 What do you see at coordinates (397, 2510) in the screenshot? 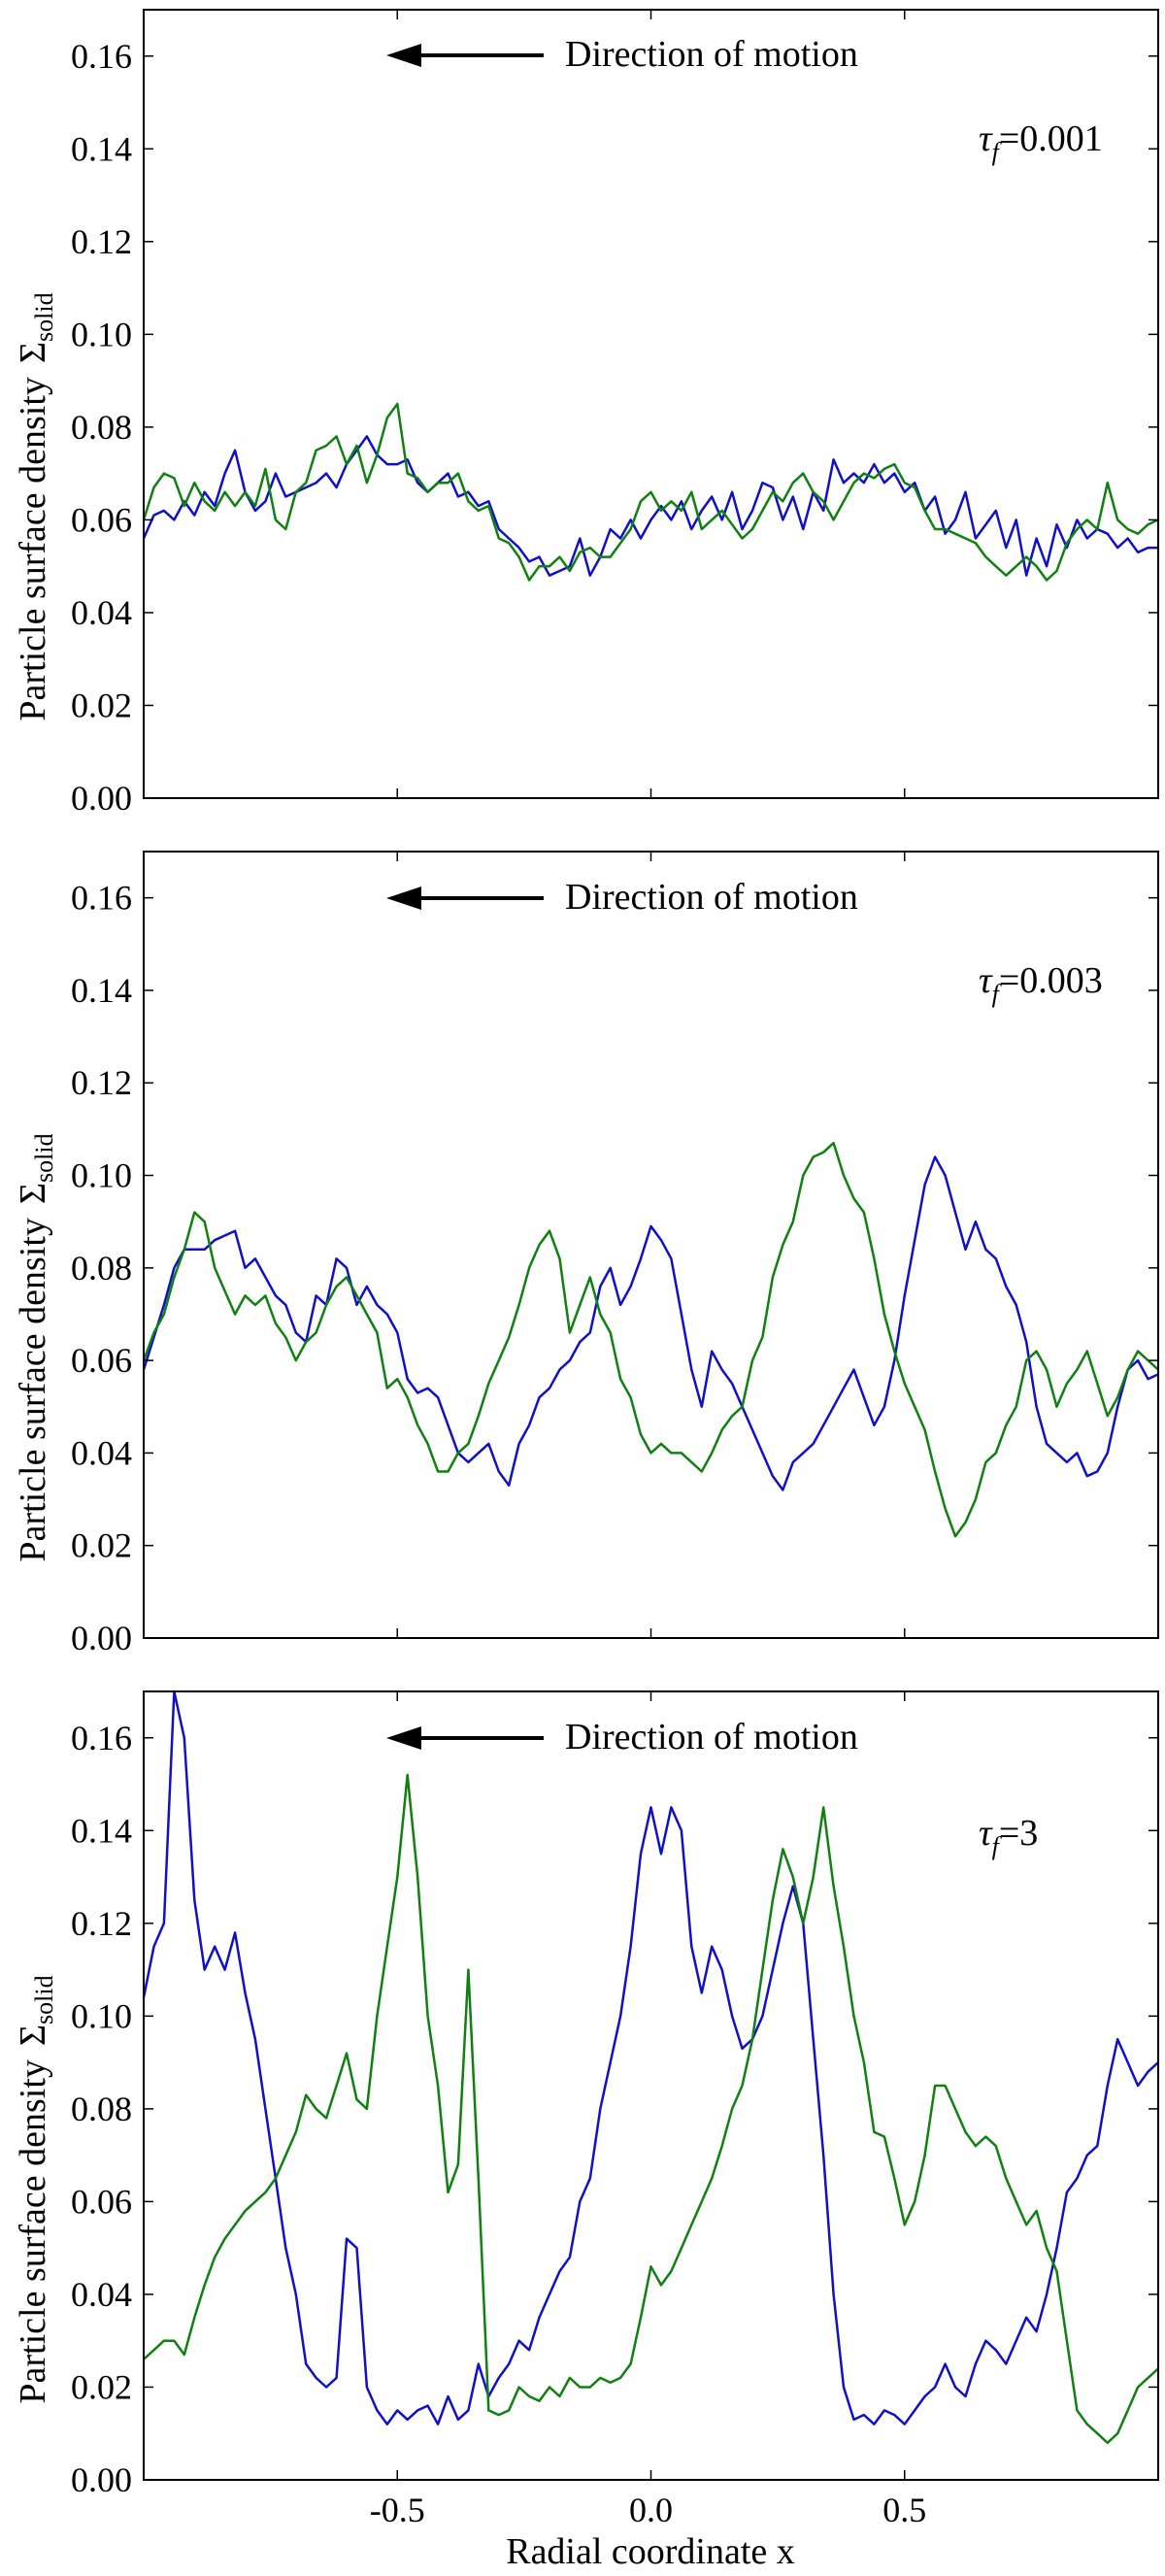
I see `x-tick-label: -0.5` at bounding box center [397, 2510].